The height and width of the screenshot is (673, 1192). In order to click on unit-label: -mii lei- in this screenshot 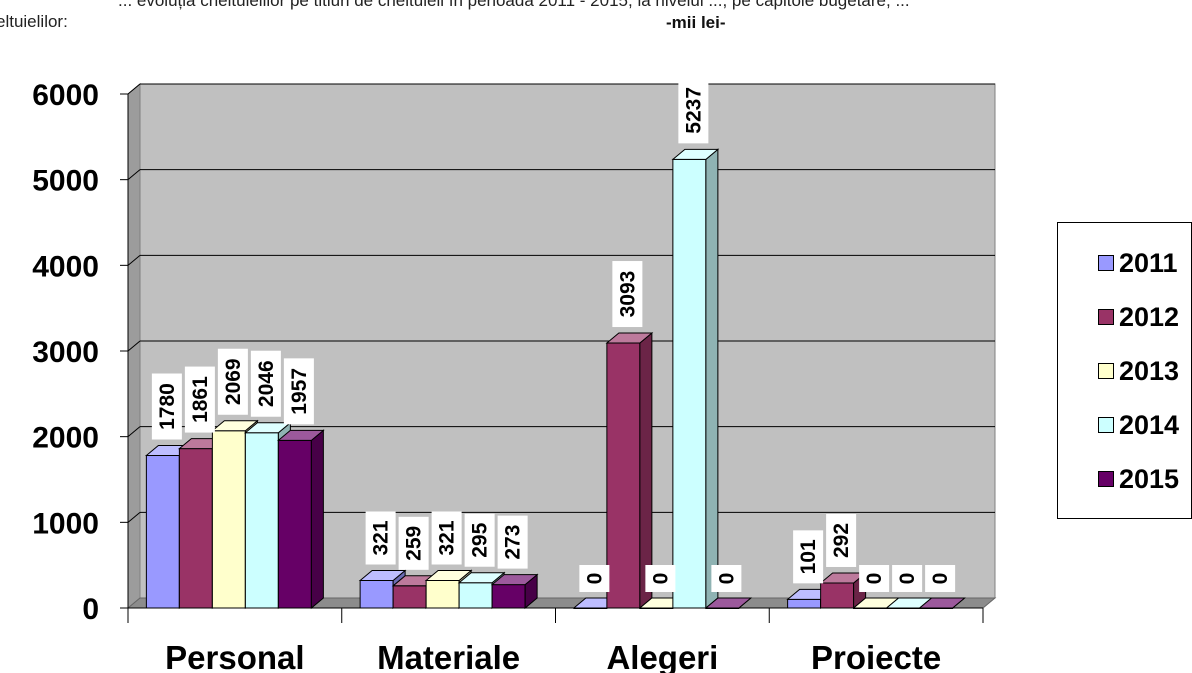, I will do `click(696, 22)`.